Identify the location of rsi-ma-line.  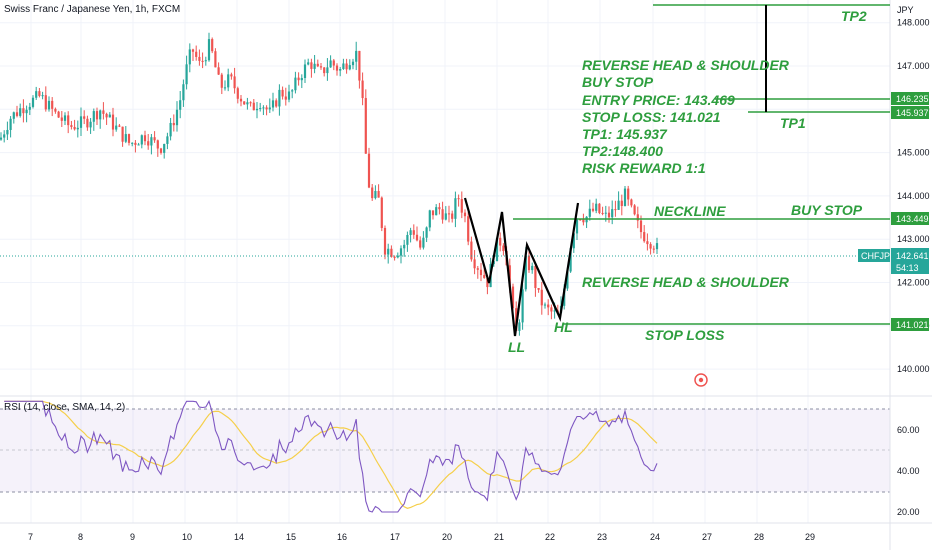
(331, 454).